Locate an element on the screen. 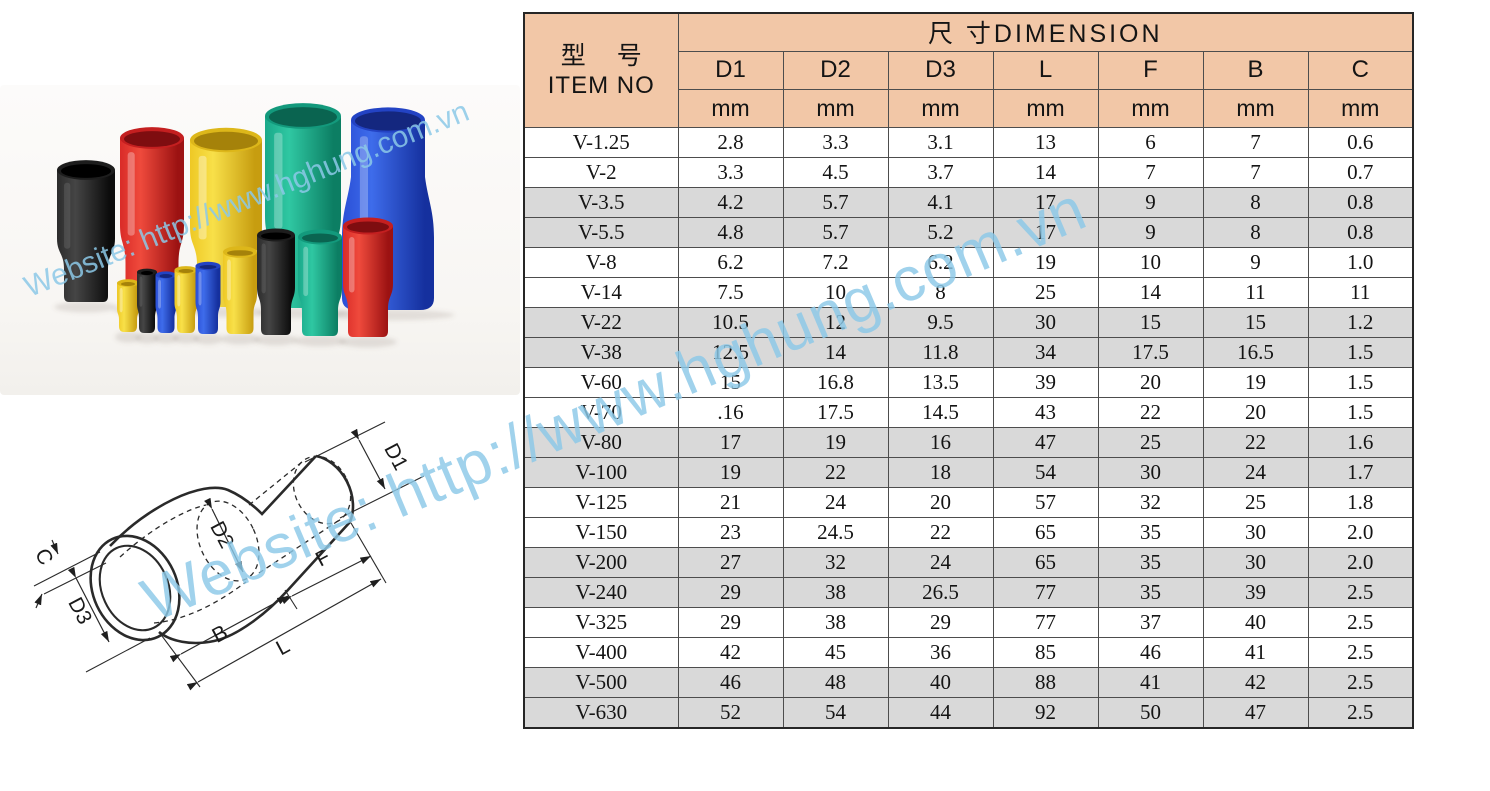  value-cell: 25 is located at coordinates (1150, 442).